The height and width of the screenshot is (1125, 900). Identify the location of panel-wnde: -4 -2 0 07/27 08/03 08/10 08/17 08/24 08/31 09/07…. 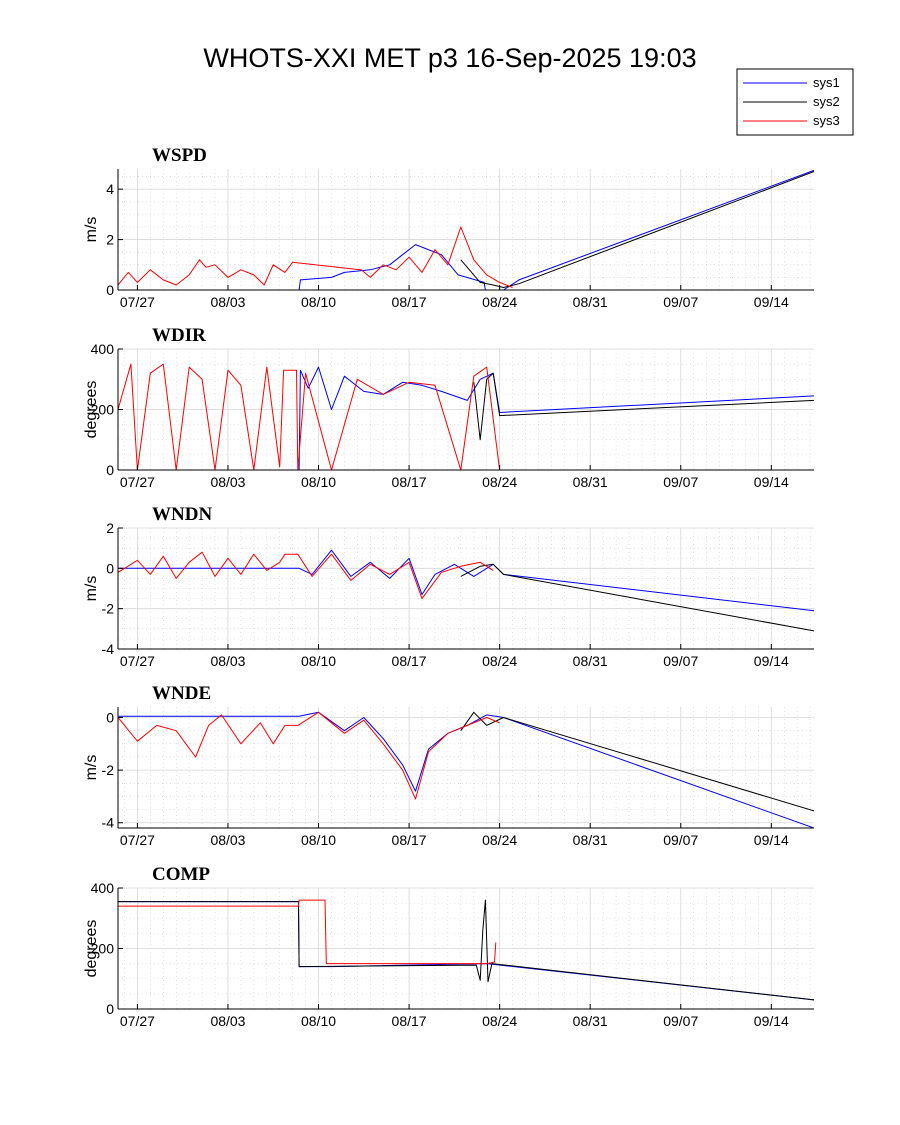
(448, 765).